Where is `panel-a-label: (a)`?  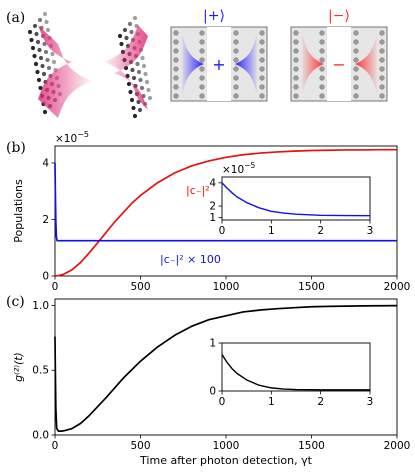
panel-a-label: (a) is located at coordinates (15, 18).